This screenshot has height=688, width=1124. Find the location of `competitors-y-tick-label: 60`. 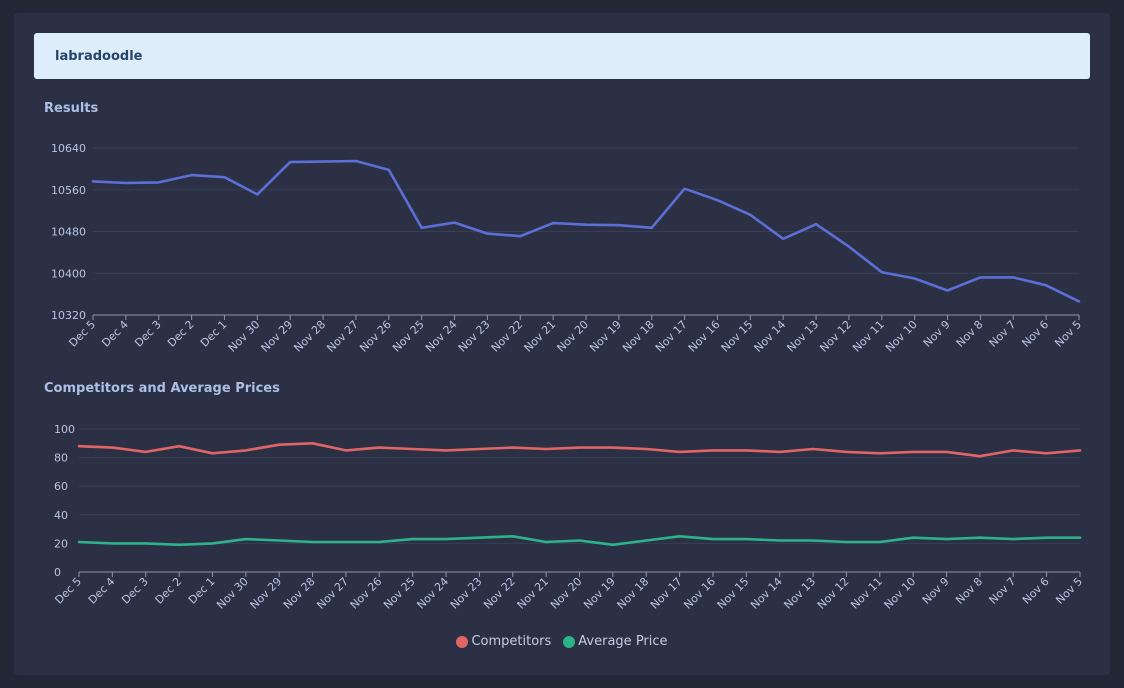

competitors-y-tick-label: 60 is located at coordinates (61, 486).